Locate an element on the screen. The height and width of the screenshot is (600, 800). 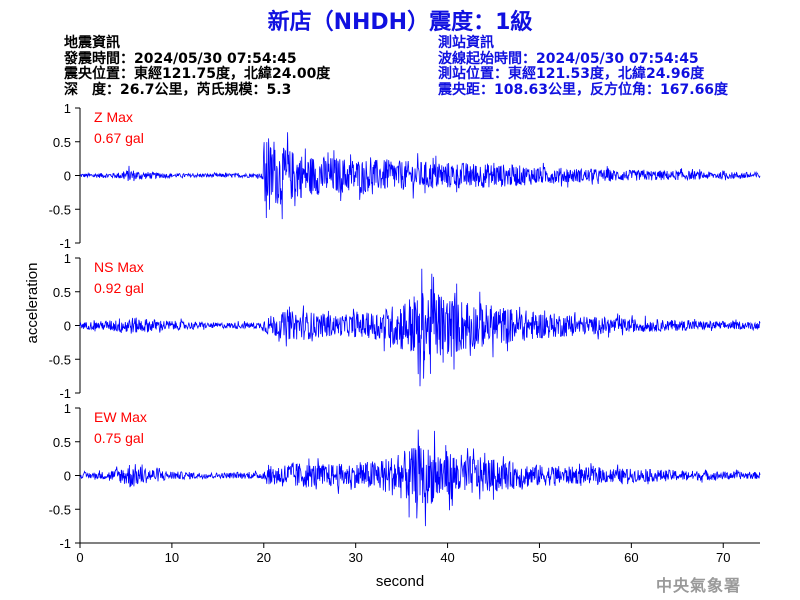
quake-depth-magnitude: 深 度：26.7公里，芮氏規模：5.3 is located at coordinates (178, 89).